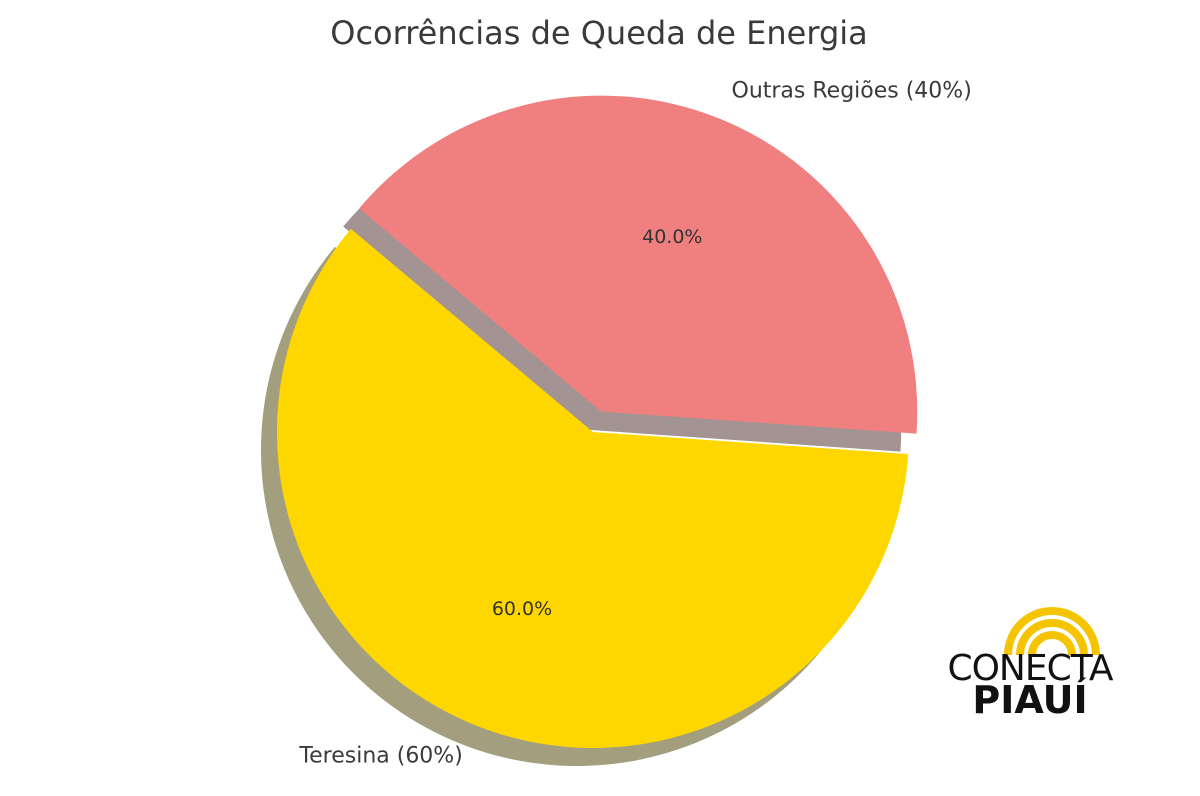  What do you see at coordinates (522, 609) in the screenshot?
I see `pct-label-teresina: 60.0%` at bounding box center [522, 609].